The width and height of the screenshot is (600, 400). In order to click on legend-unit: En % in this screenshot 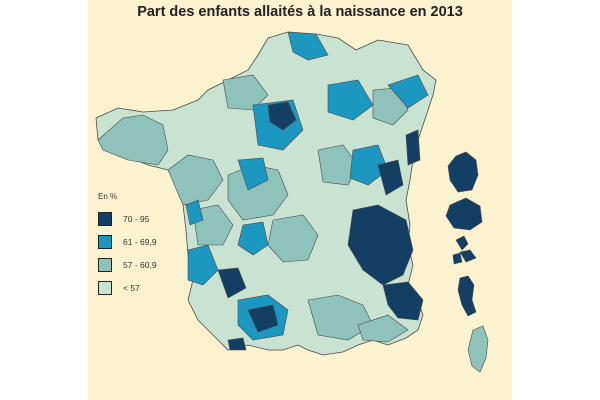, I will do `click(108, 196)`.